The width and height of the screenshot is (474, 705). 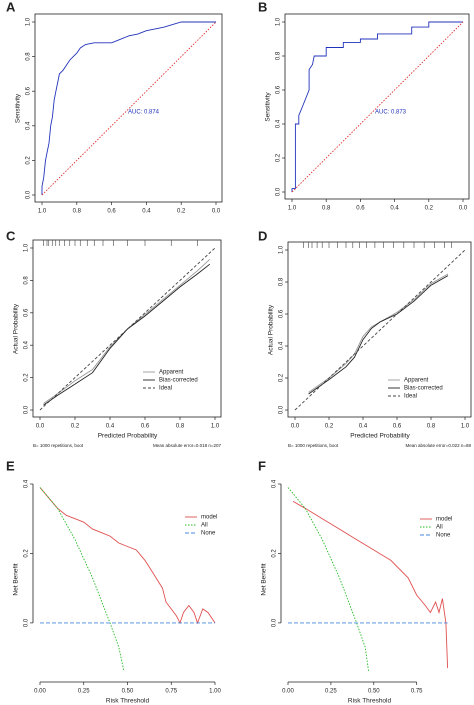 I want to click on panel-label: A, so click(x=11, y=7).